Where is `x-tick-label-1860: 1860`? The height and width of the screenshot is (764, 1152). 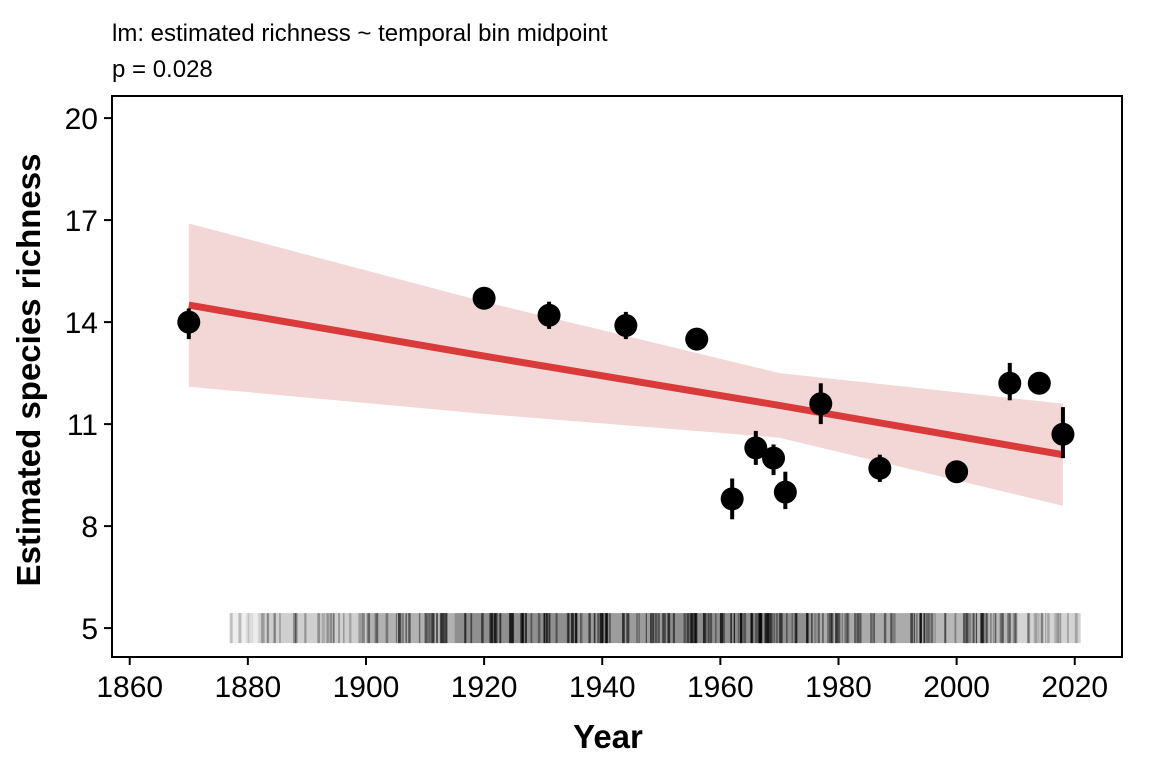
x-tick-label-1860: 1860 is located at coordinates (129, 687).